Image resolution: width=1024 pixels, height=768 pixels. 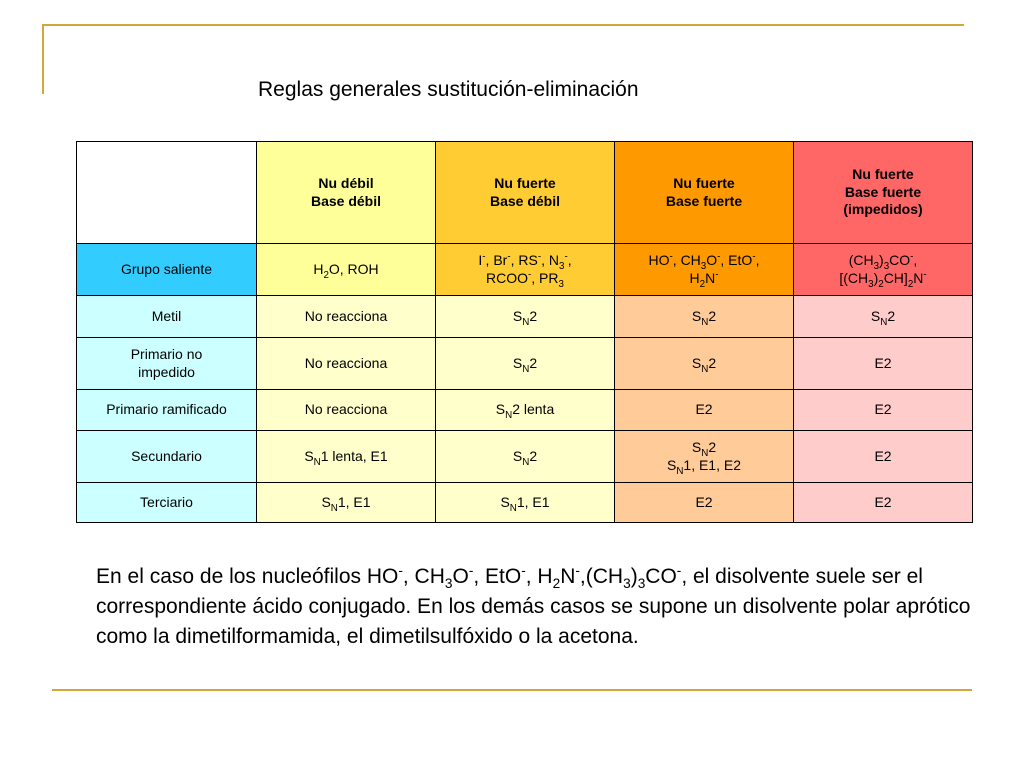 What do you see at coordinates (503, 25) in the screenshot?
I see `decorative-top-line` at bounding box center [503, 25].